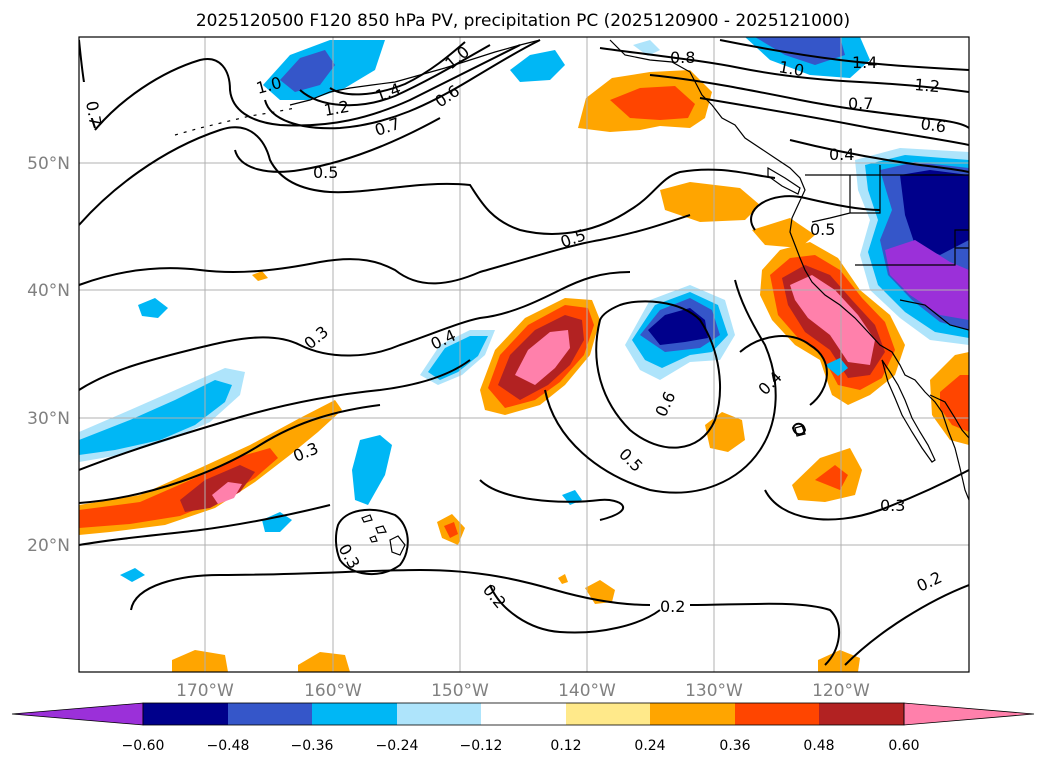  What do you see at coordinates (818, 746) in the screenshot?
I see `colorbar-tick-label: 0.48` at bounding box center [818, 746].